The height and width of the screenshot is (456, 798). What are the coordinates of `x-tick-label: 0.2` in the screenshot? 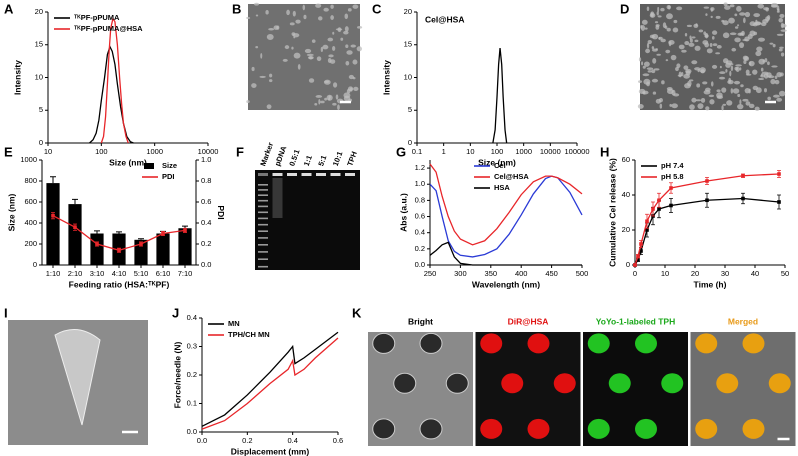 It's located at (247, 440).